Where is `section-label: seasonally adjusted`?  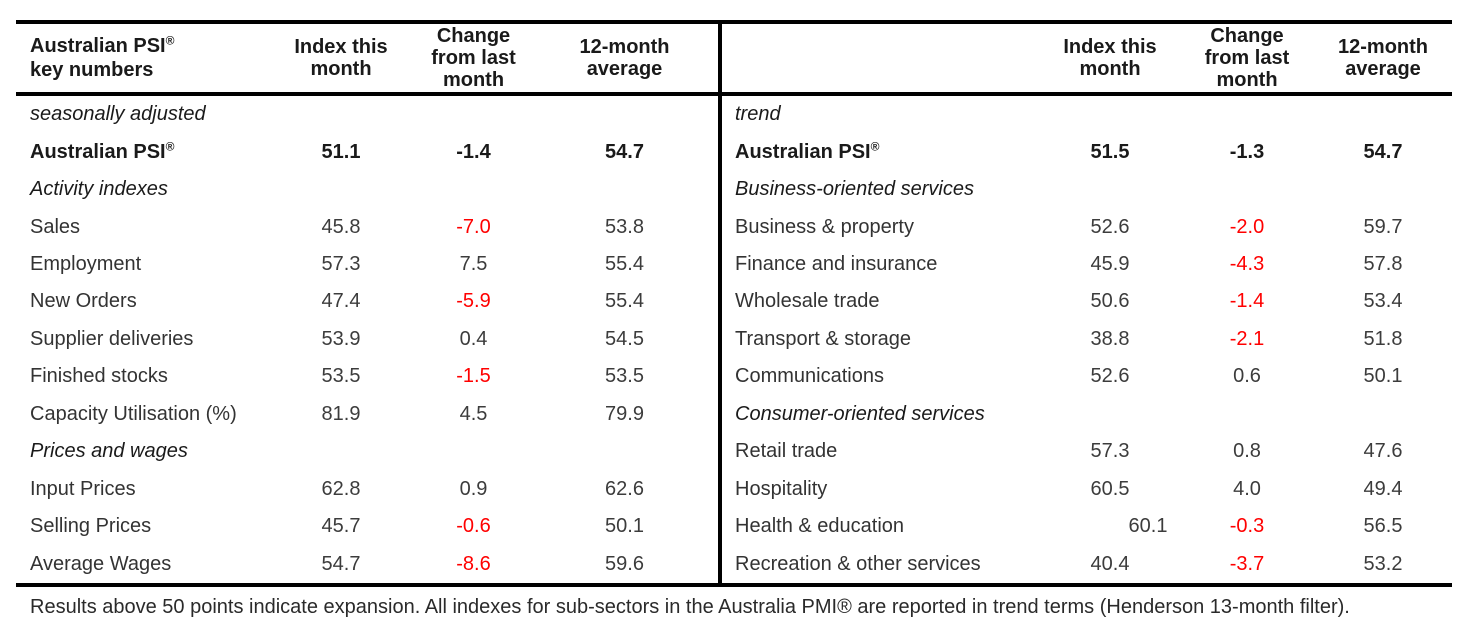
section-label: seasonally adjusted is located at coordinates (118, 114).